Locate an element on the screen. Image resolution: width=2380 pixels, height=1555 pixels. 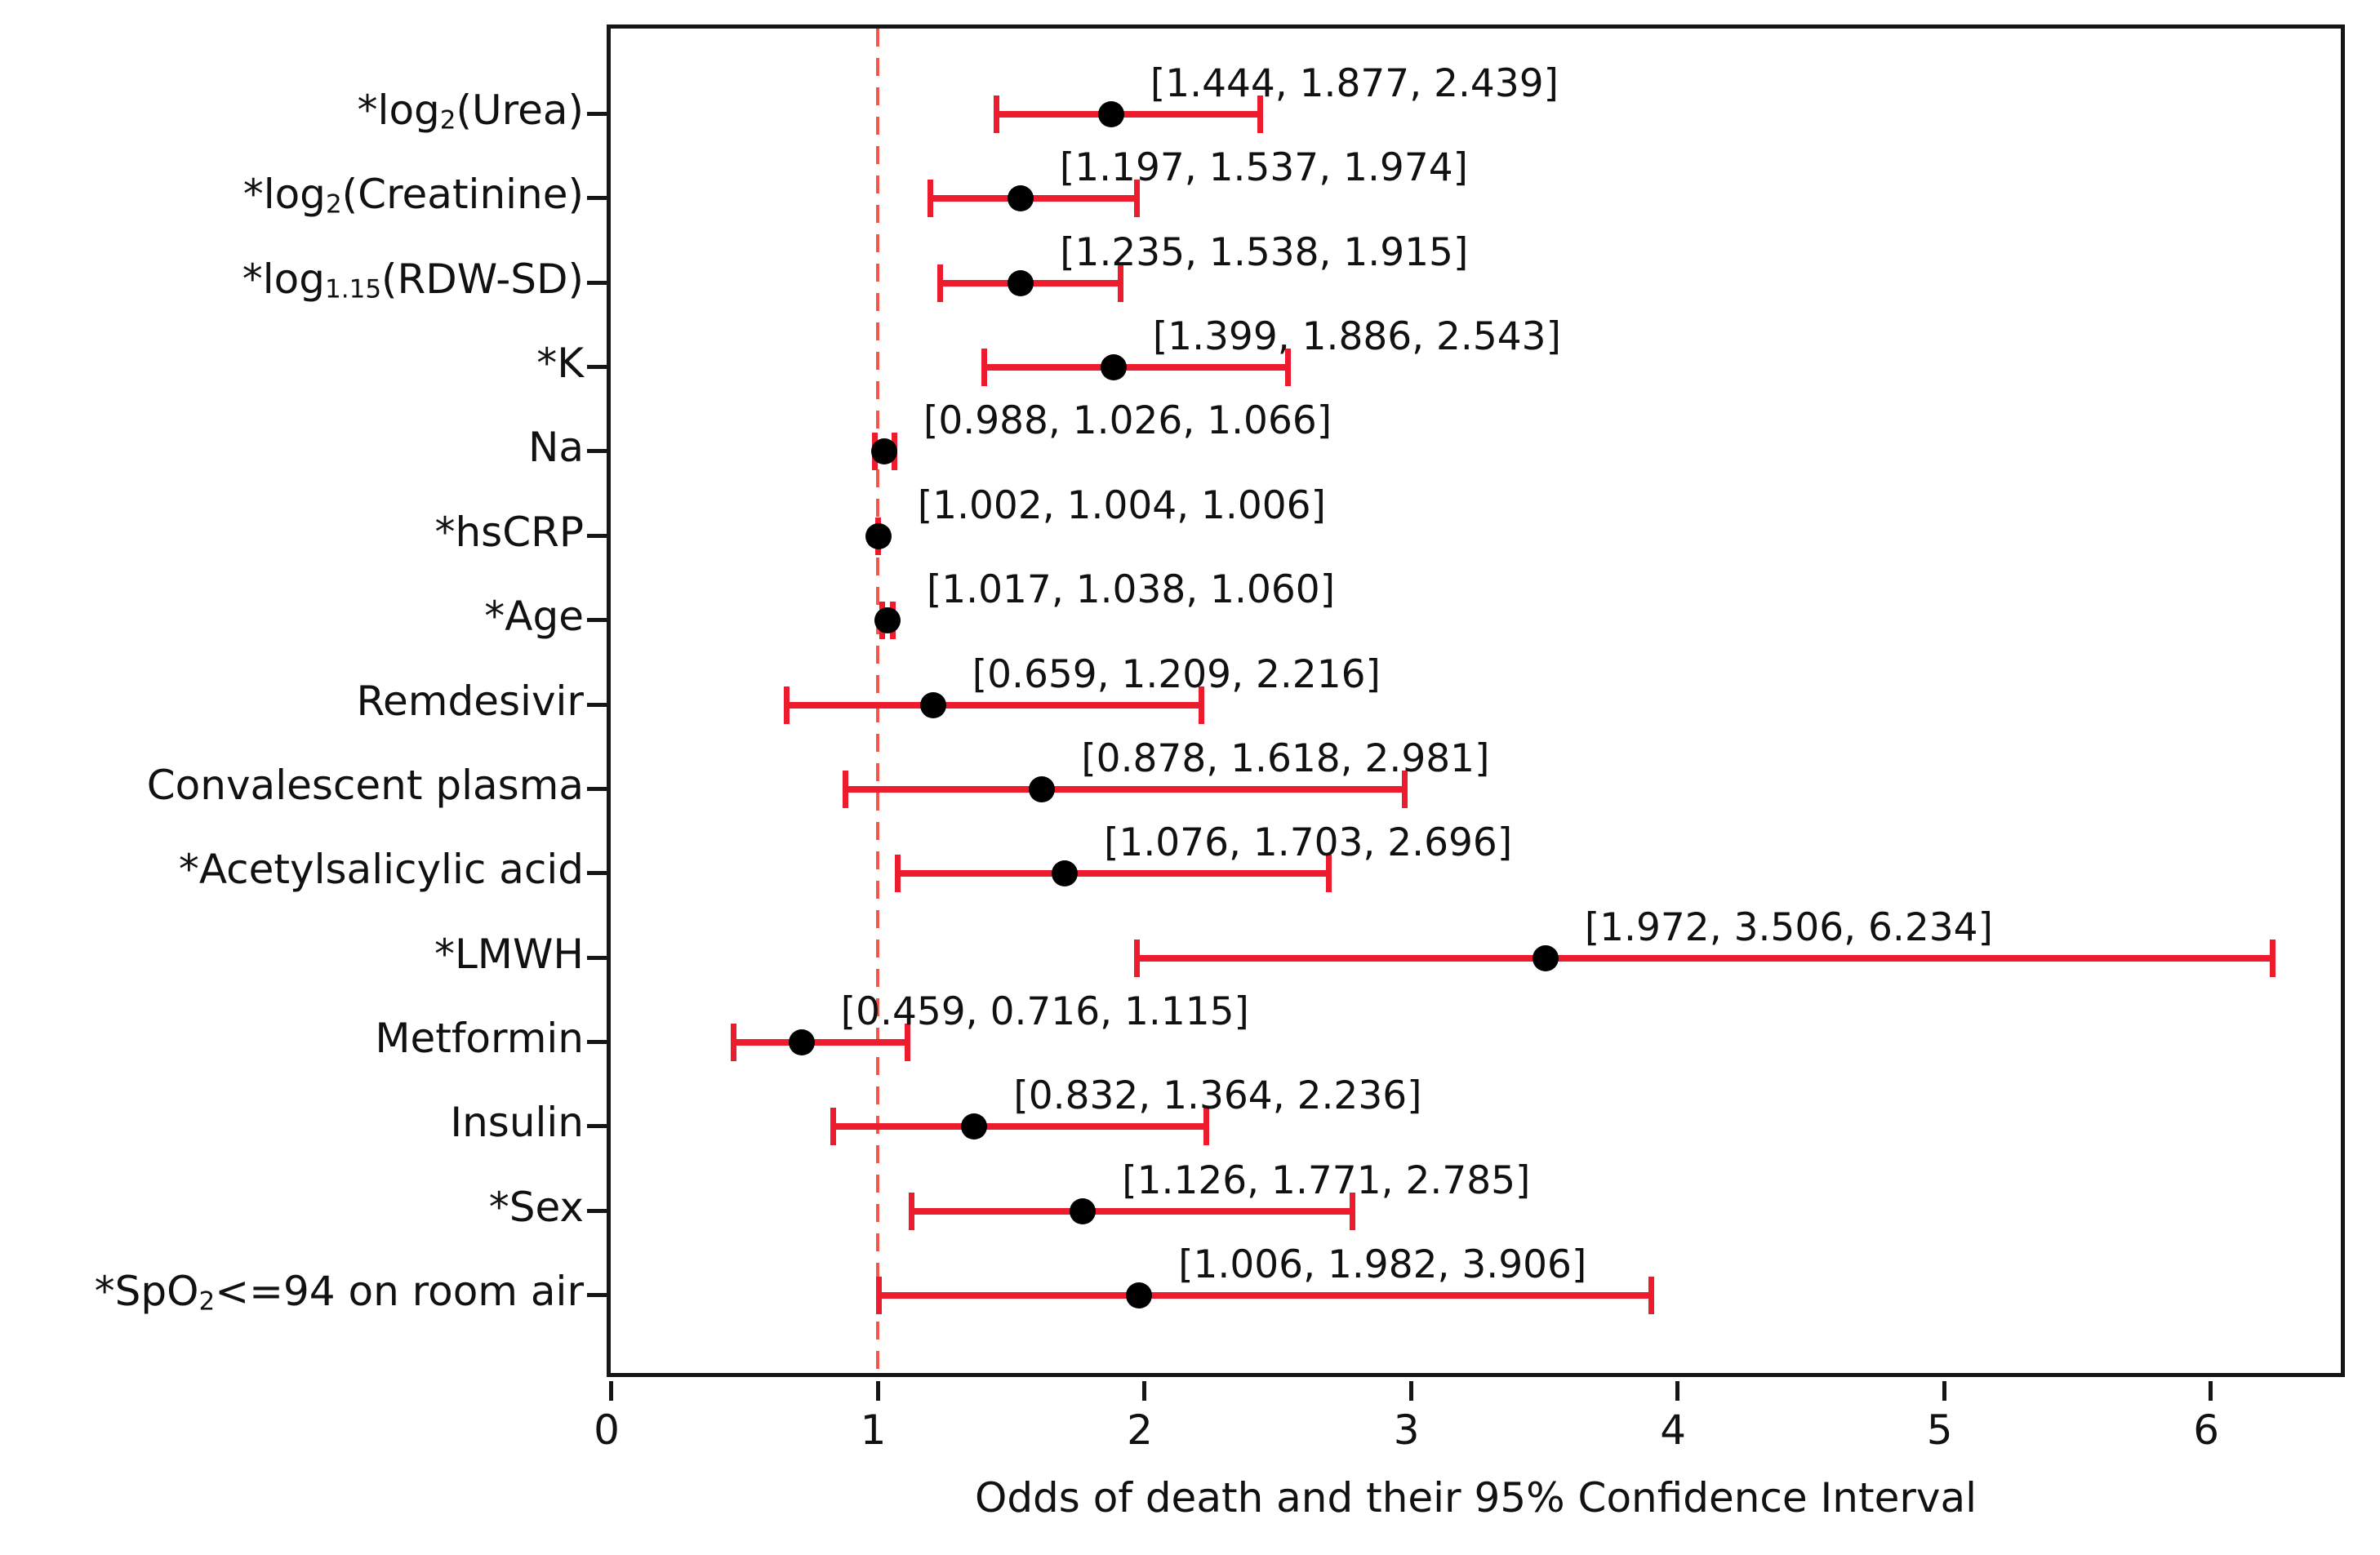
x-tick-label: 0 is located at coordinates (607, 1430).